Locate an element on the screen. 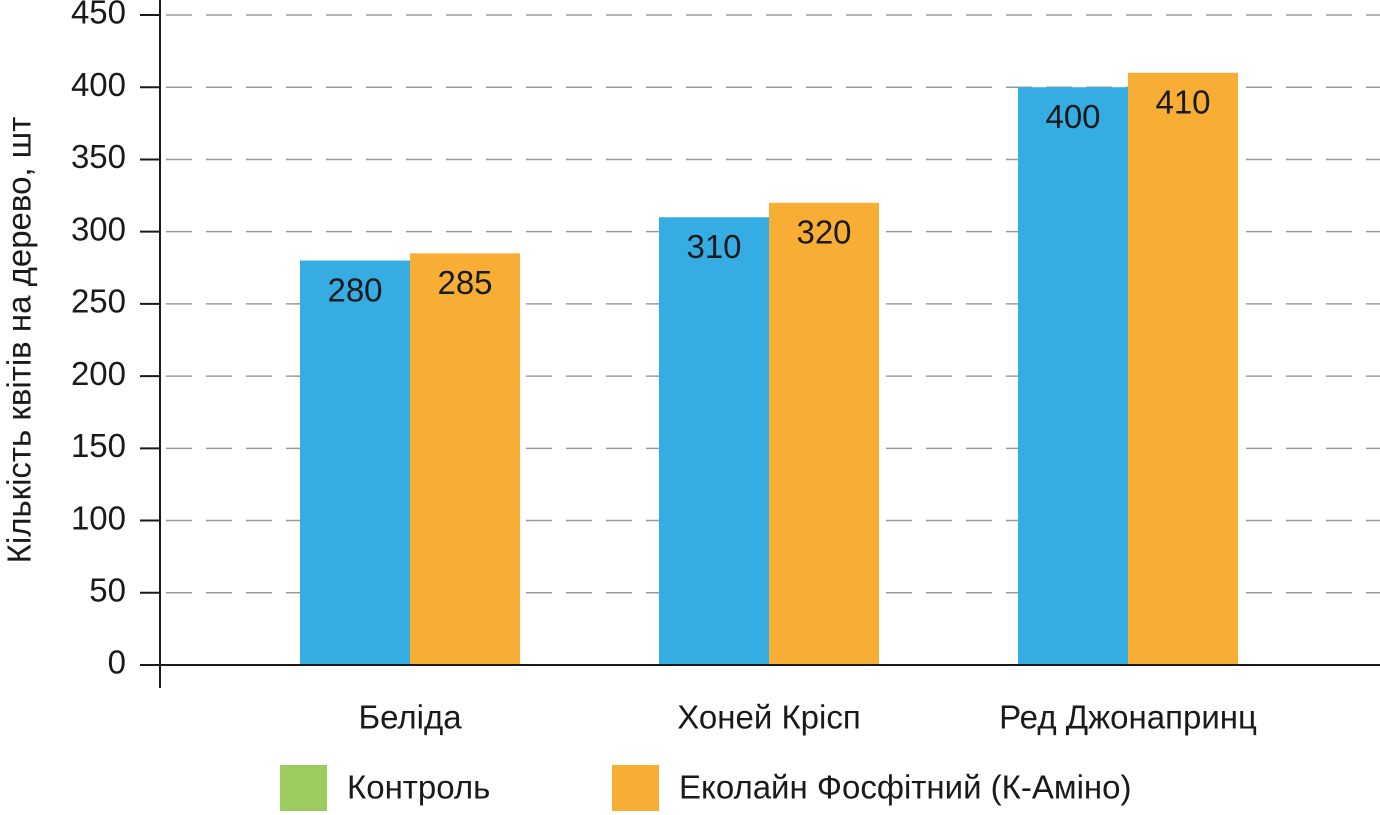 The height and width of the screenshot is (815, 1380). value-label: 410 is located at coordinates (1182, 101).